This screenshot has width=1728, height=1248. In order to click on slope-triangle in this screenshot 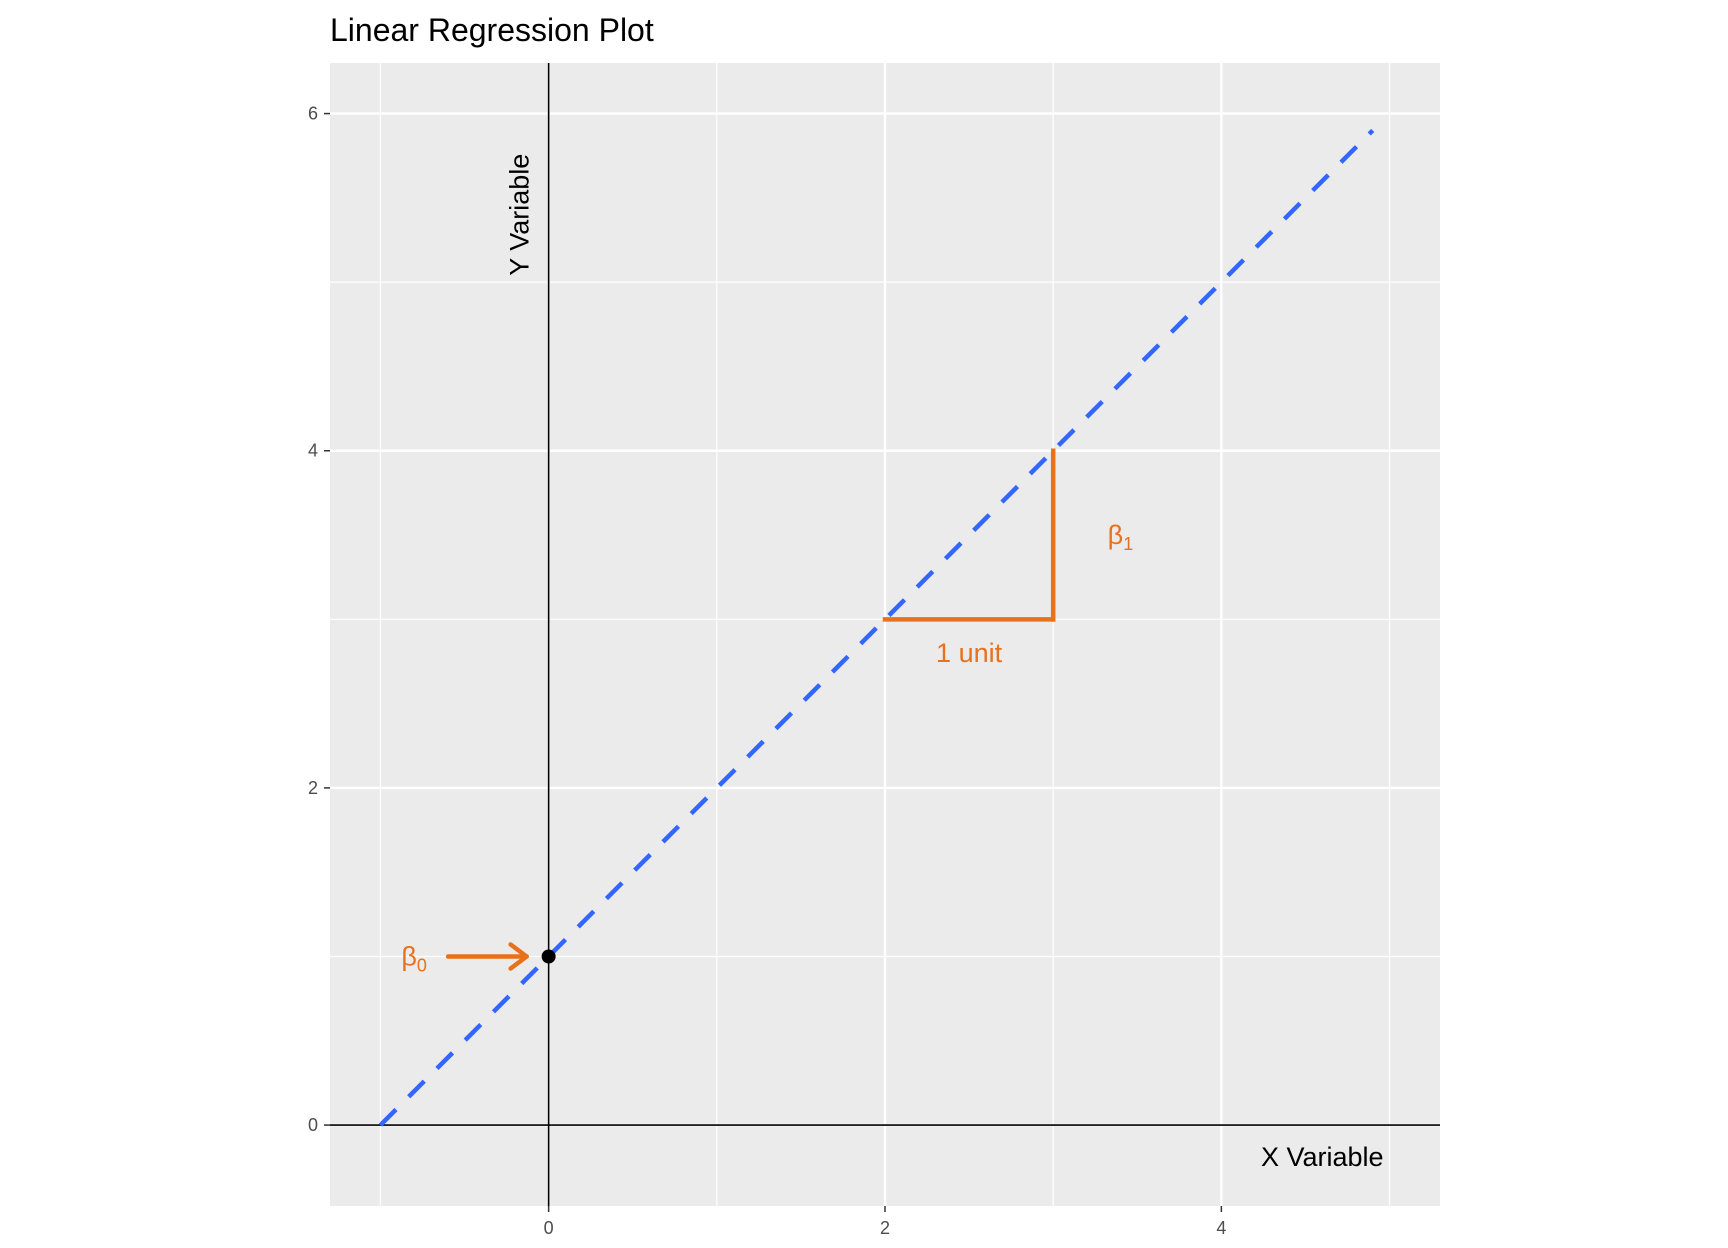, I will do `click(969, 535)`.